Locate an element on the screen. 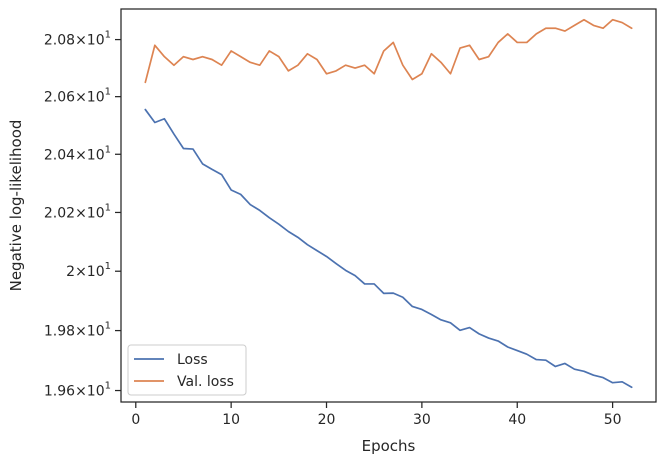 The image size is (667, 463). y-tick-mantissa: 1.96 is located at coordinates (59, 392).